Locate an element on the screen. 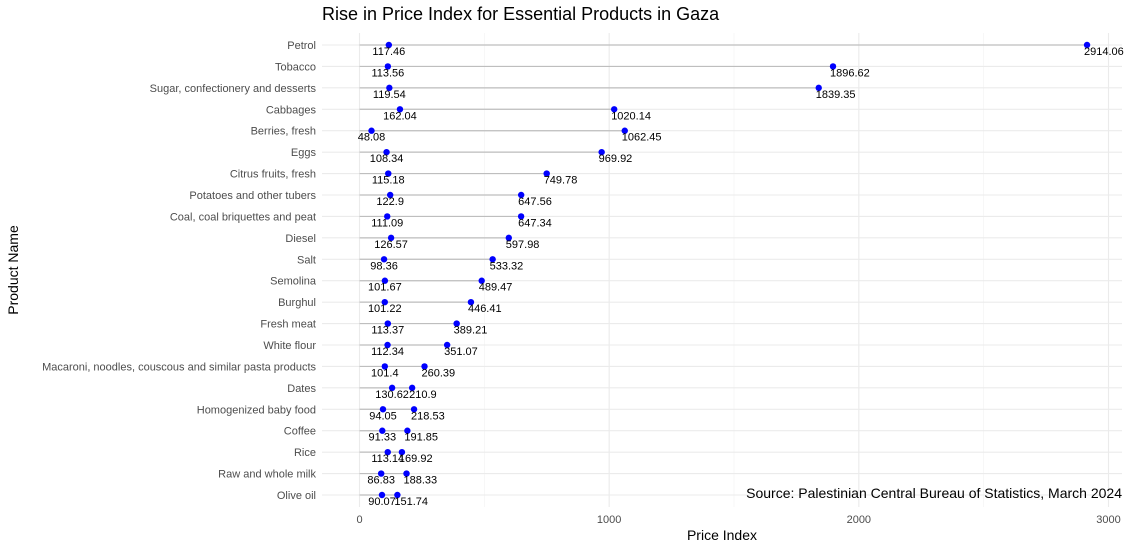 The width and height of the screenshot is (1130, 550). y-tick-label: Olive oil is located at coordinates (296, 496).